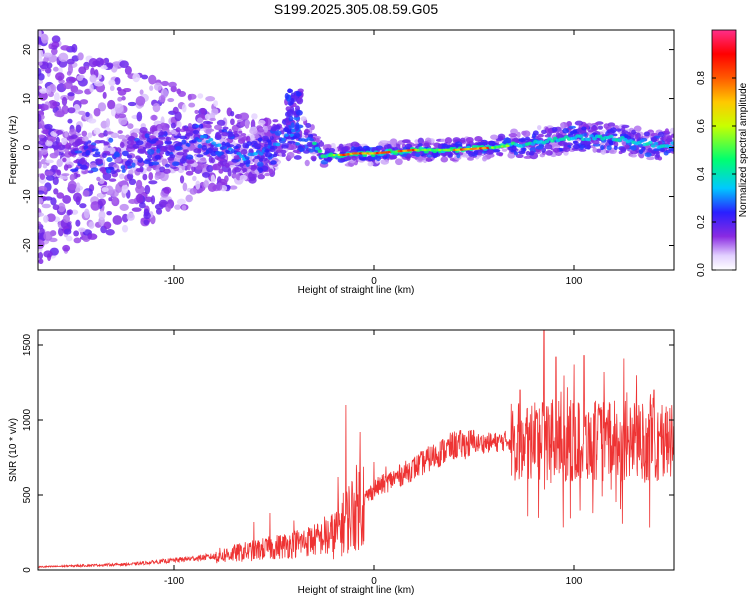  I want to click on spectrogram-y-tick-label: -20, so click(27, 245).